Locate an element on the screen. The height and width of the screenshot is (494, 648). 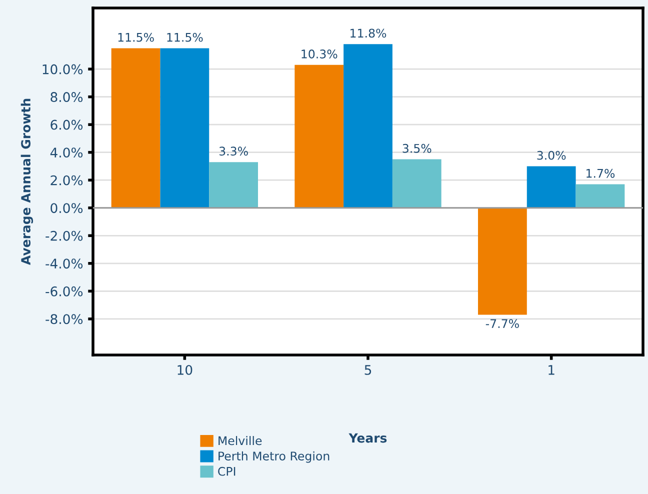
y-tick-label: -4.0% is located at coordinates (64, 263).